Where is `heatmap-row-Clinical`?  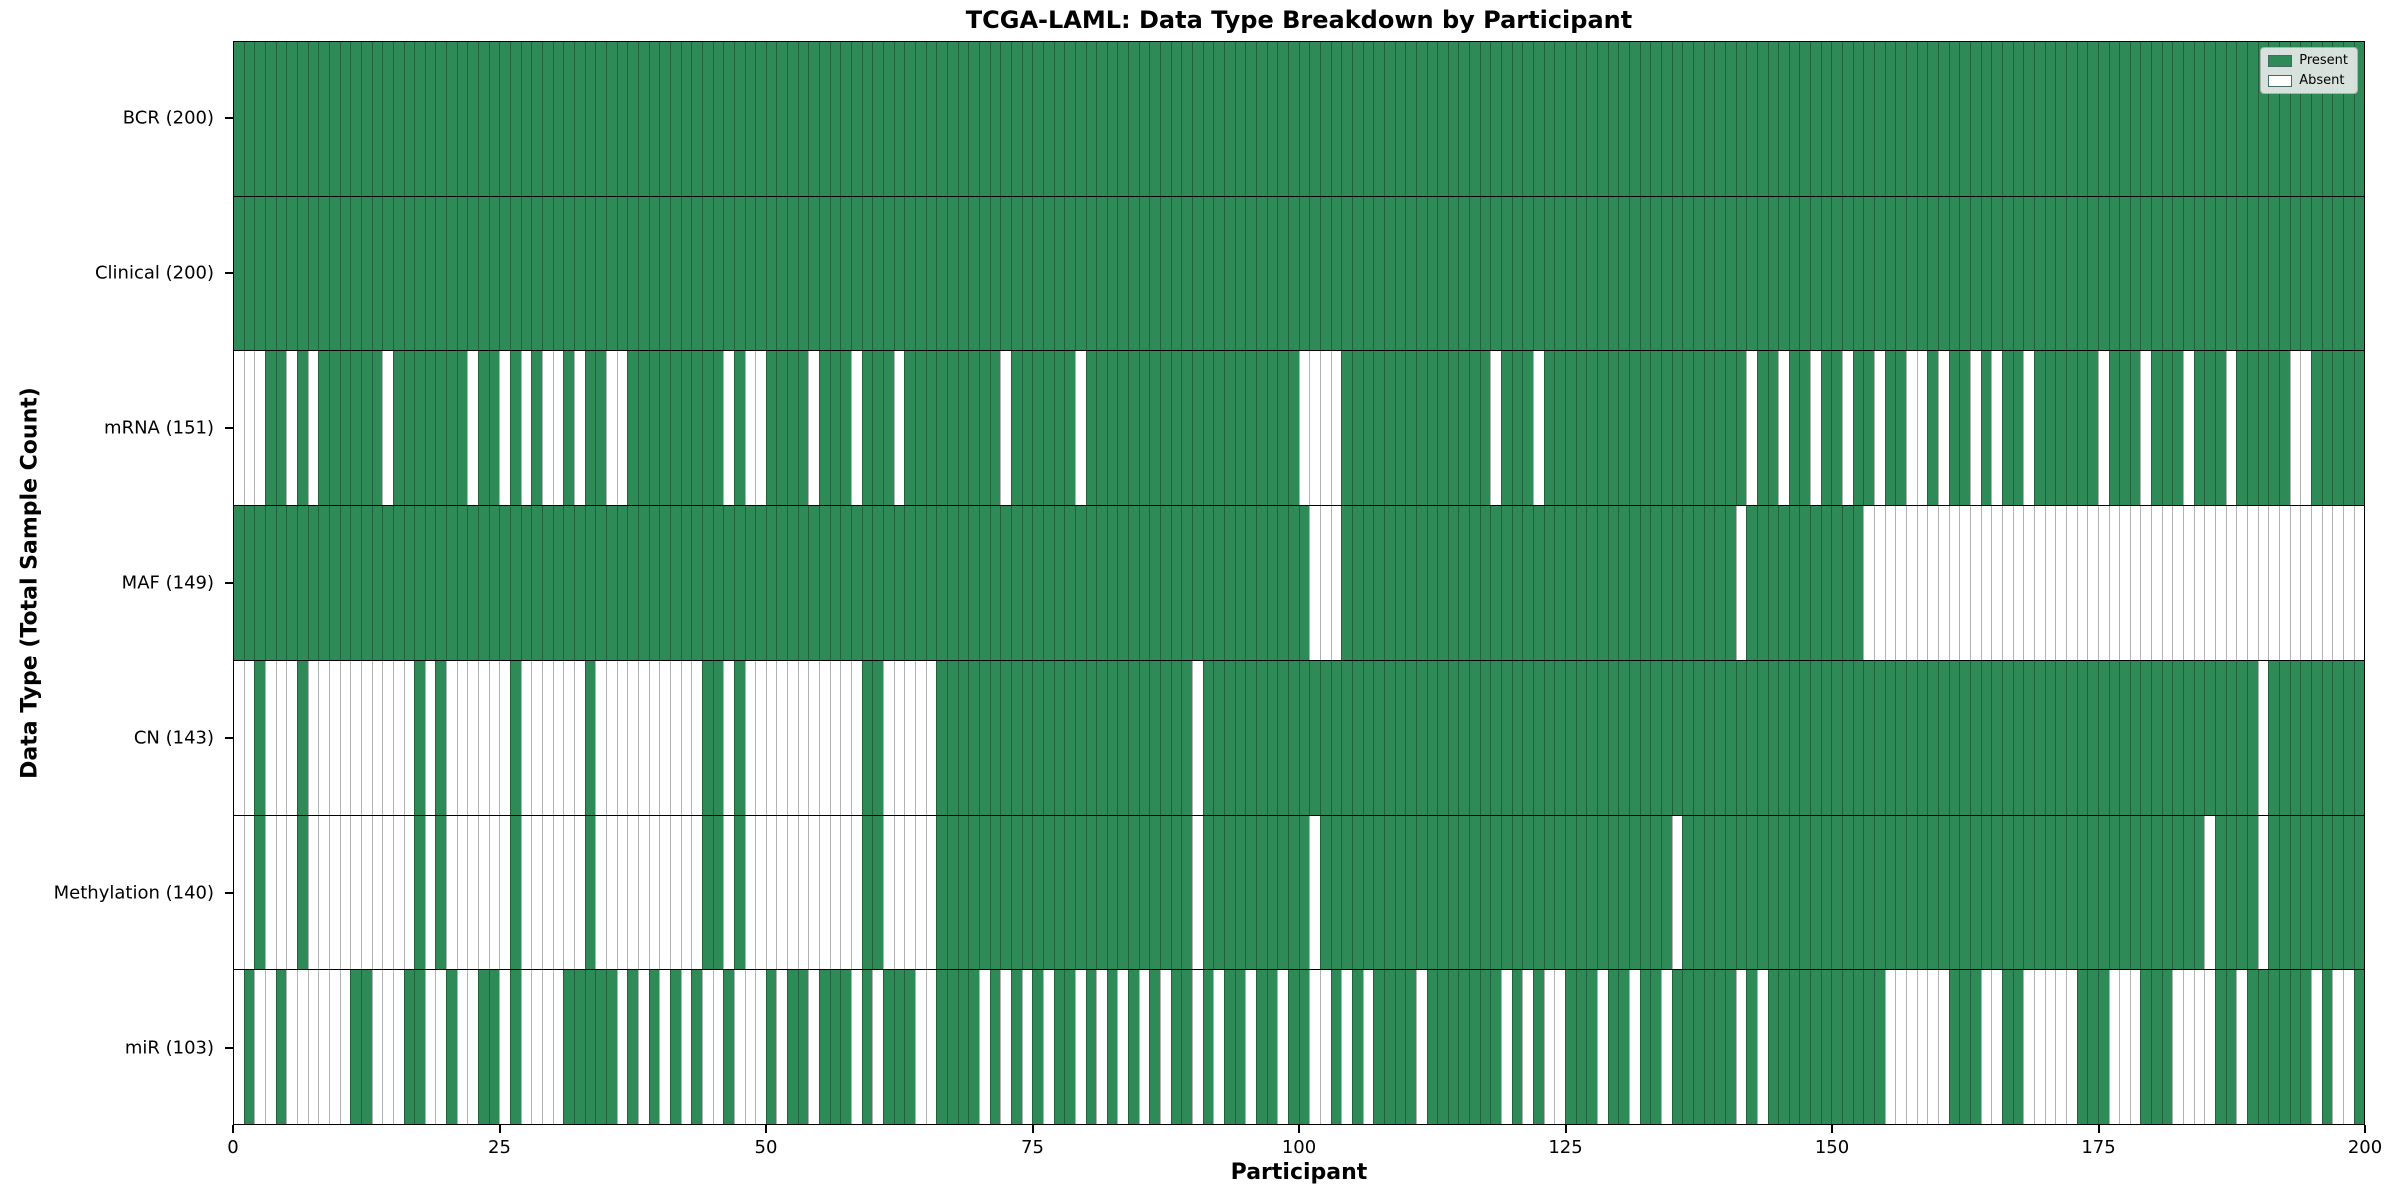
heatmap-row-Clinical is located at coordinates (1299, 273).